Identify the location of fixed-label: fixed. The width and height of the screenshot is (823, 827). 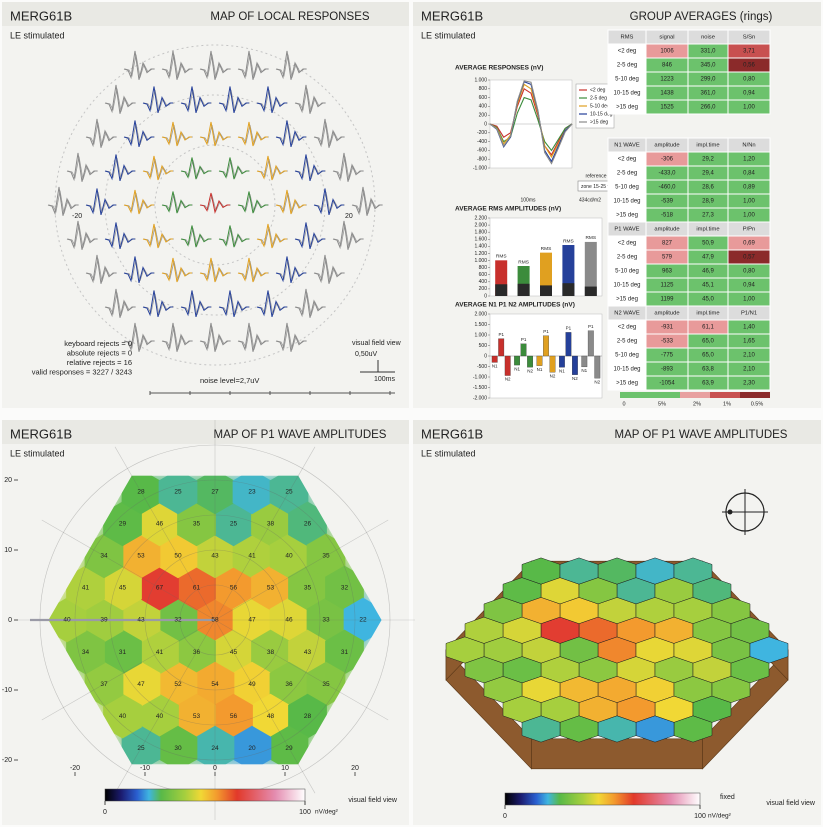
(727, 797).